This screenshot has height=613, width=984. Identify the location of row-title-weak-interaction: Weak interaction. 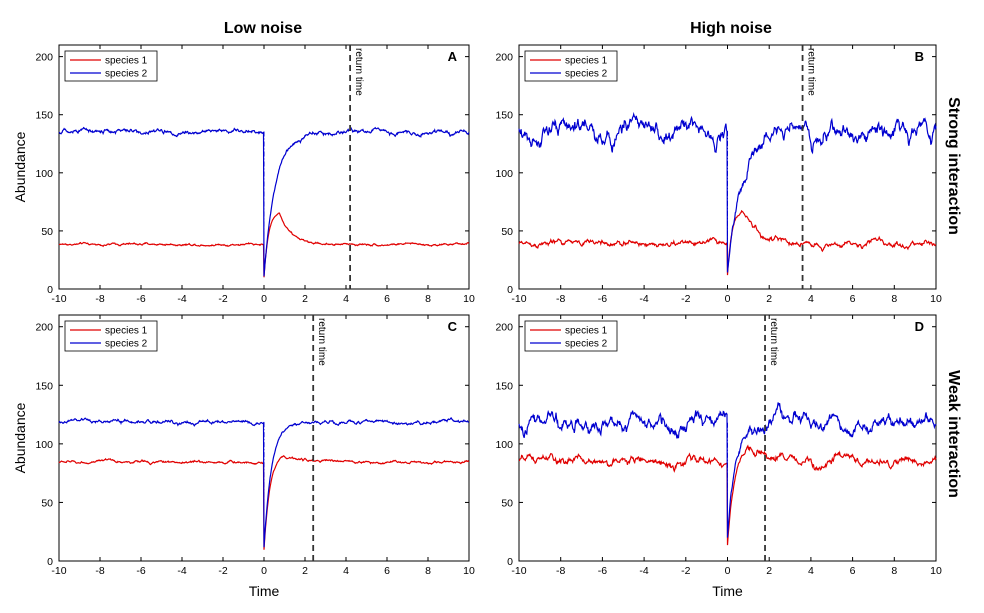
(953, 434).